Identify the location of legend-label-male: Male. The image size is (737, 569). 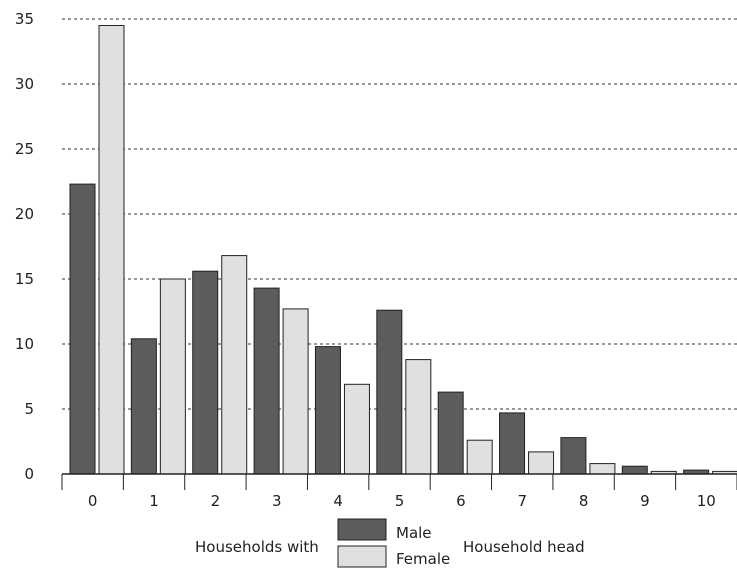
(414, 533).